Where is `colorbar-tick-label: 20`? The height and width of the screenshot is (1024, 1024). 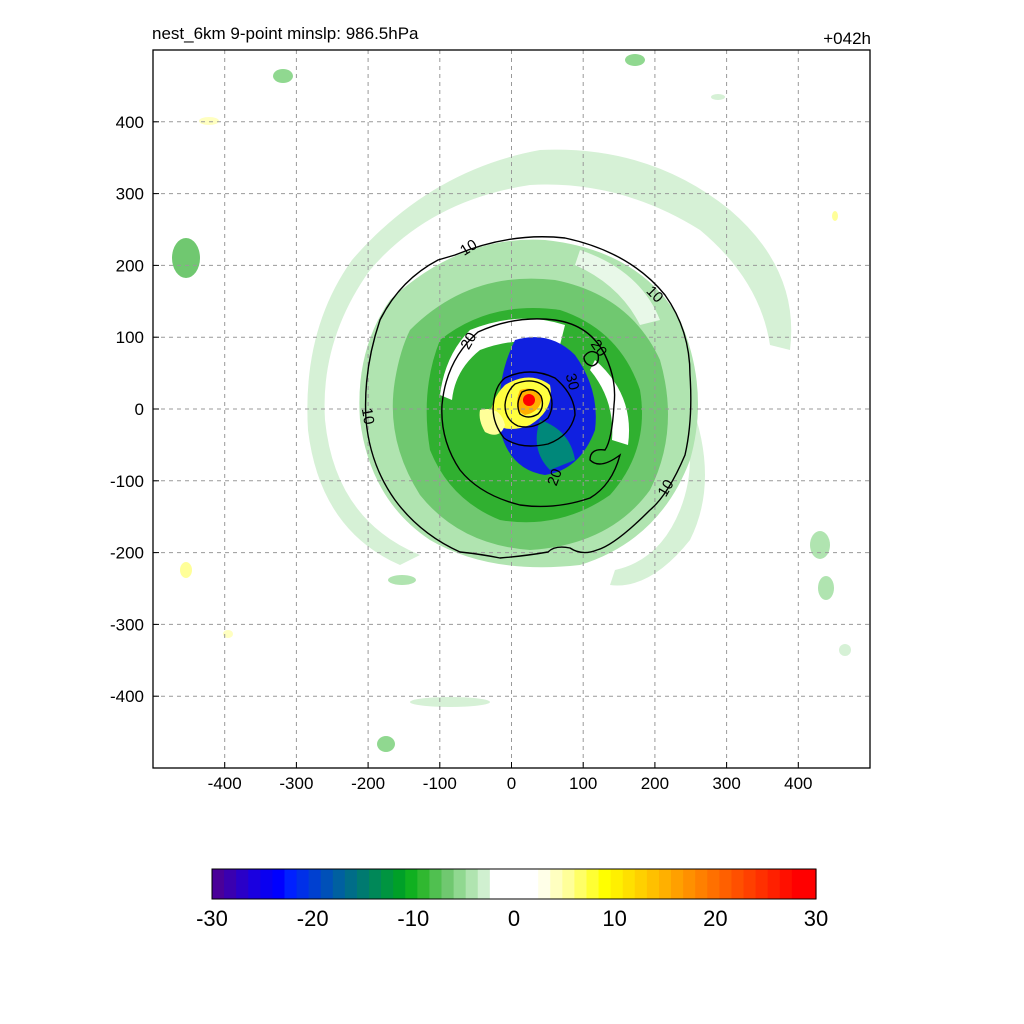 colorbar-tick-label: 20 is located at coordinates (715, 918).